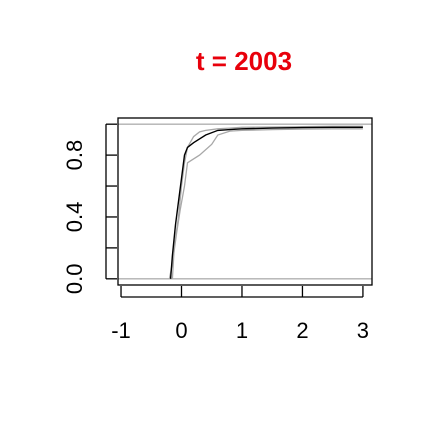 This screenshot has width=432, height=432. Describe the element at coordinates (363, 330) in the screenshot. I see `x-tick-label-4: 3` at that location.